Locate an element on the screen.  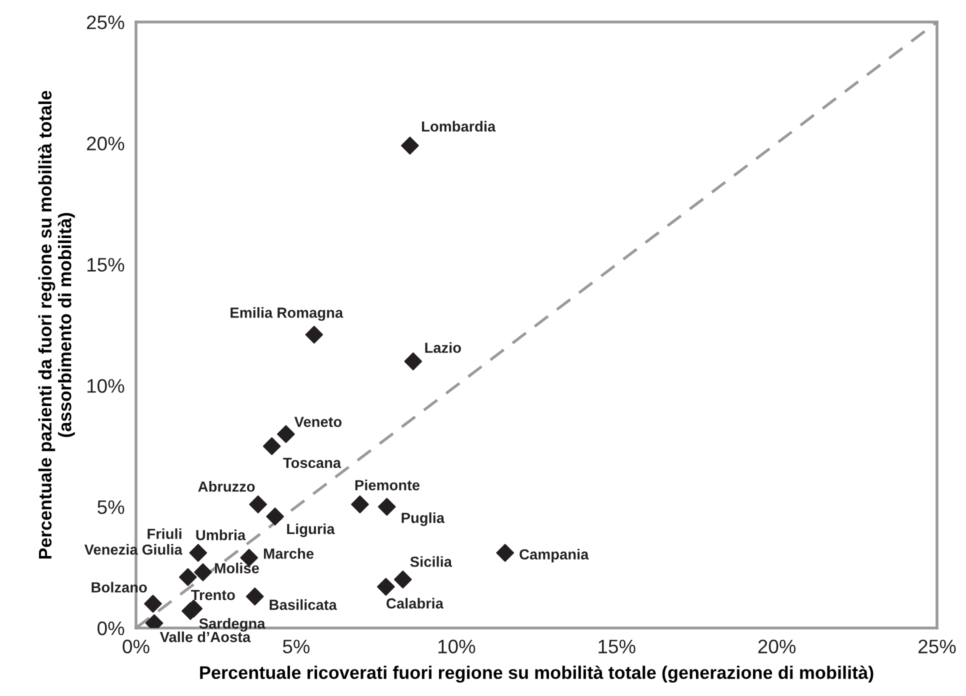
y-tick-label: 20% is located at coordinates (105, 143).